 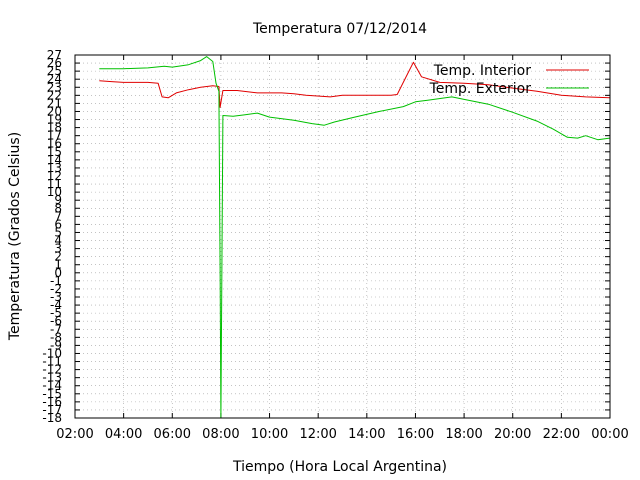 I want to click on y-tick-label: 20, so click(x=54, y=111).